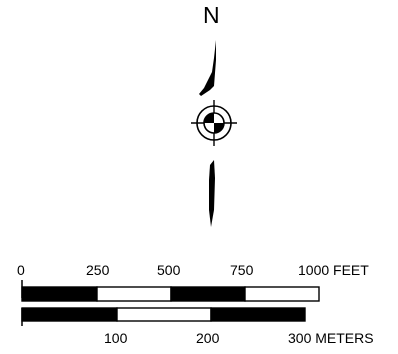 Image resolution: width=398 pixels, height=354 pixels. I want to click on compass-quadrant-nw, so click(209, 118).